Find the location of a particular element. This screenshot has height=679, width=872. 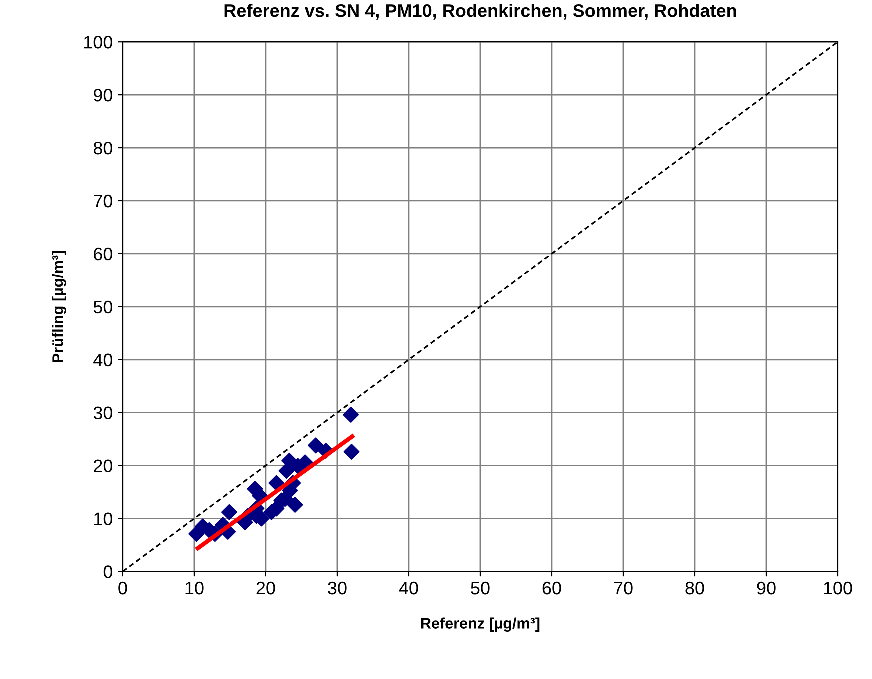

y-tick-label: 10 is located at coordinates (103, 519).